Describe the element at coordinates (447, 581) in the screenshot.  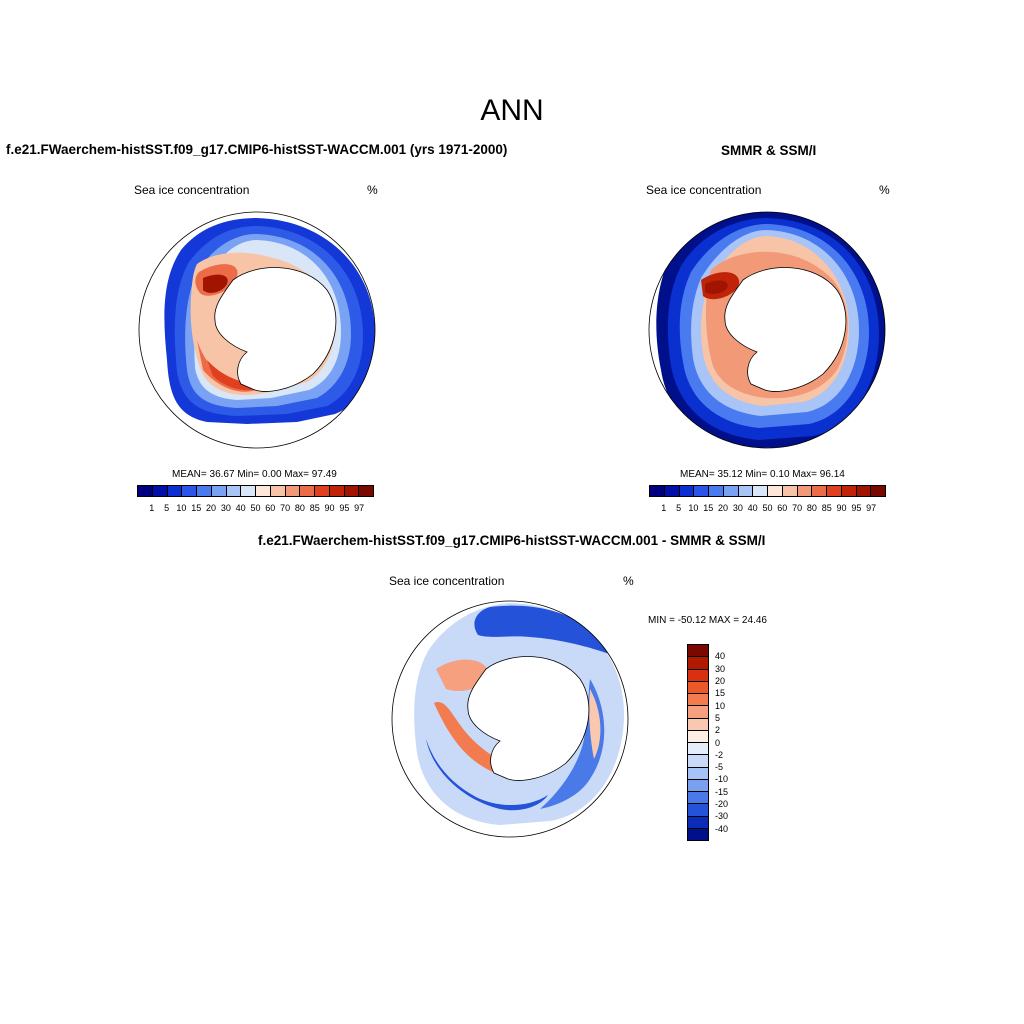
I see `diff-variable-label: Sea ice concentration` at that location.